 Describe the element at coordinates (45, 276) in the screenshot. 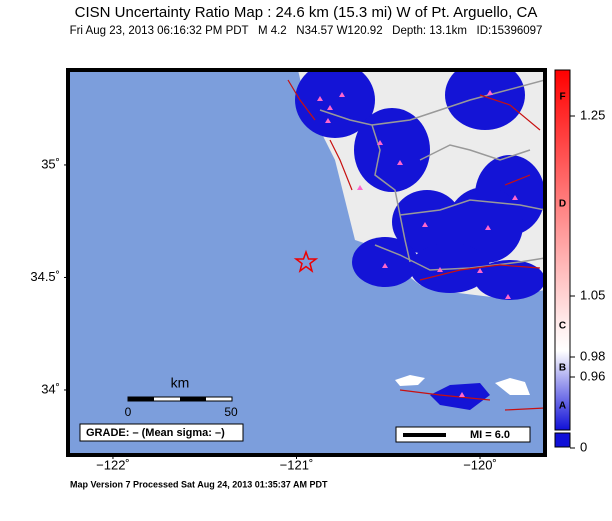

I see `y-tick-label: 34.5˚` at that location.